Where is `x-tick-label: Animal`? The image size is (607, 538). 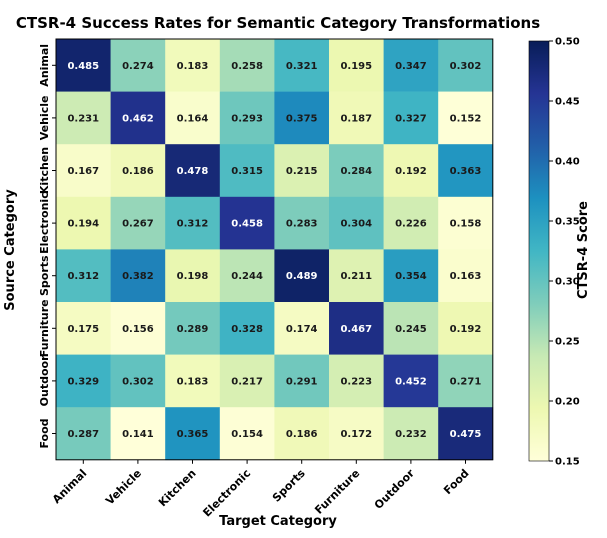
x-tick-label: Animal is located at coordinates (69, 486).